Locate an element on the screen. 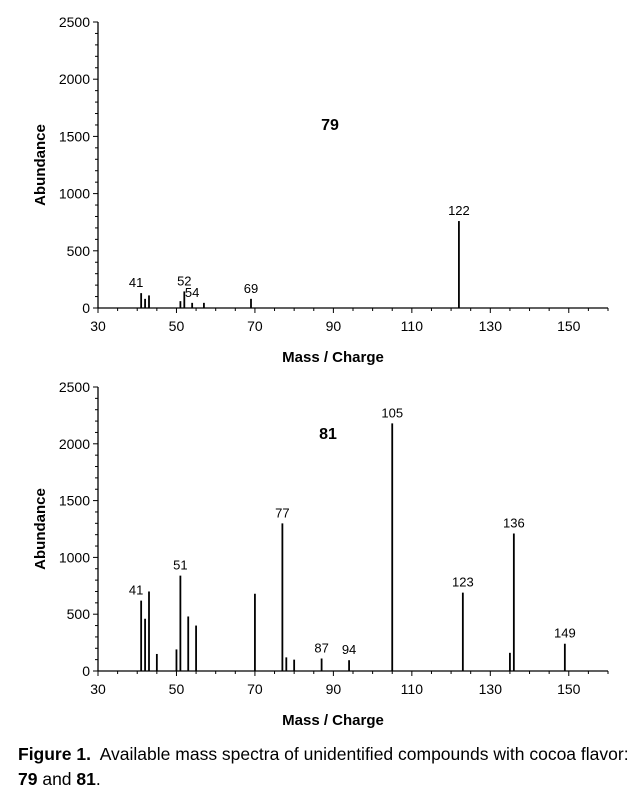 The image size is (640, 804). caption-compound-81: 81 is located at coordinates (86, 779).